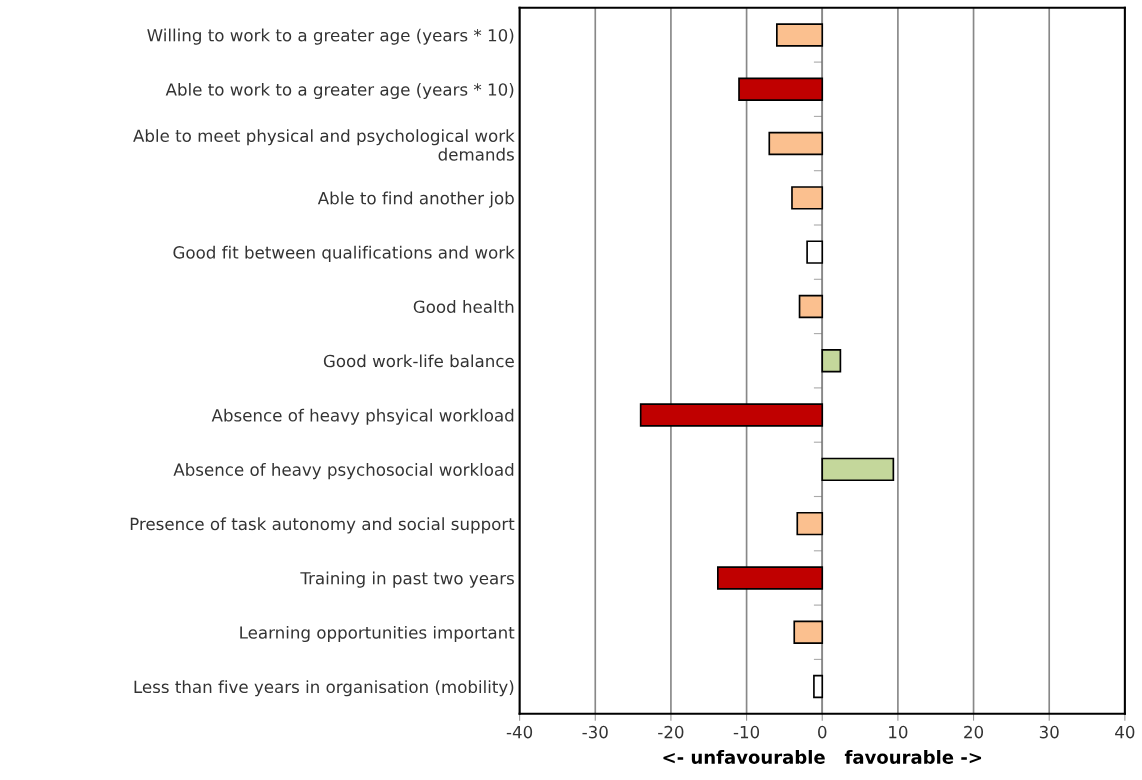 This screenshot has height=780, width=1142. I want to click on y-tick-label: Good fit between qualifications and work, so click(344, 253).